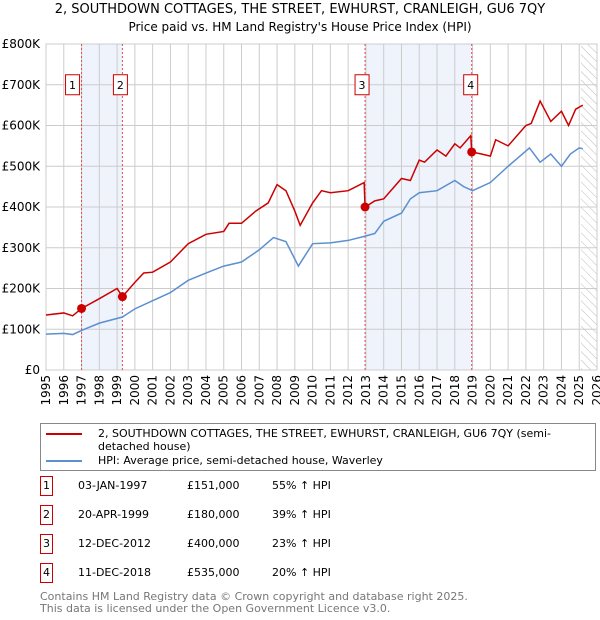 The image size is (600, 620). What do you see at coordinates (22, 85) in the screenshot?
I see `y-tick-label: £700K` at bounding box center [22, 85].